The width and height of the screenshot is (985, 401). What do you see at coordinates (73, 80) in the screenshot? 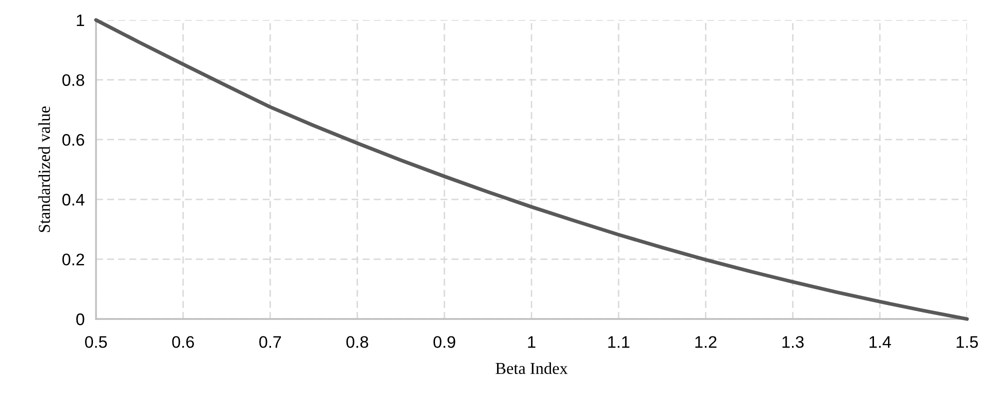
I see `y-tick-label: 0.8` at bounding box center [73, 80].